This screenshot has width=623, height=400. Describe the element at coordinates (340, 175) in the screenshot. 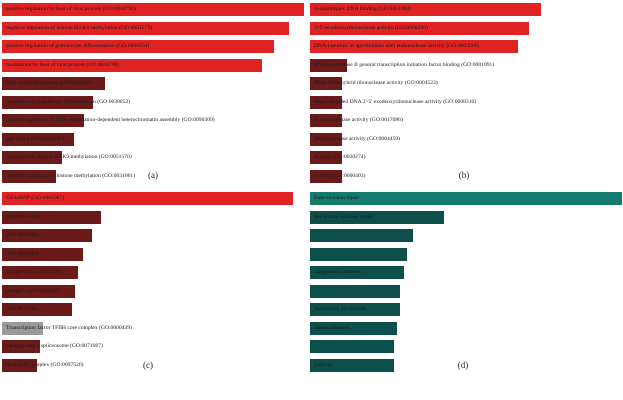

I see `bar-label: binding (GO:0000403)` at that location.